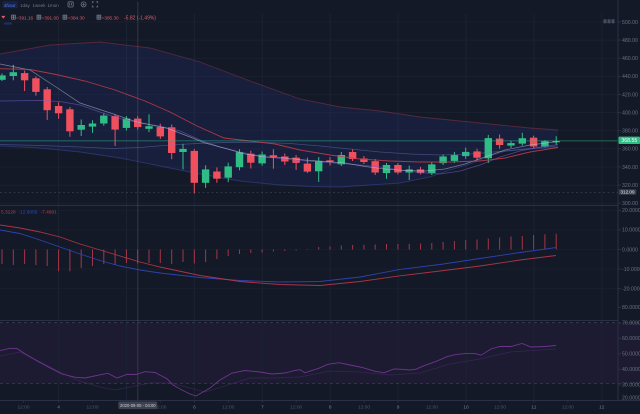 This screenshot has height=414, width=640. What do you see at coordinates (630, 132) in the screenshot?
I see `svg-text: 380.00` at bounding box center [630, 132].